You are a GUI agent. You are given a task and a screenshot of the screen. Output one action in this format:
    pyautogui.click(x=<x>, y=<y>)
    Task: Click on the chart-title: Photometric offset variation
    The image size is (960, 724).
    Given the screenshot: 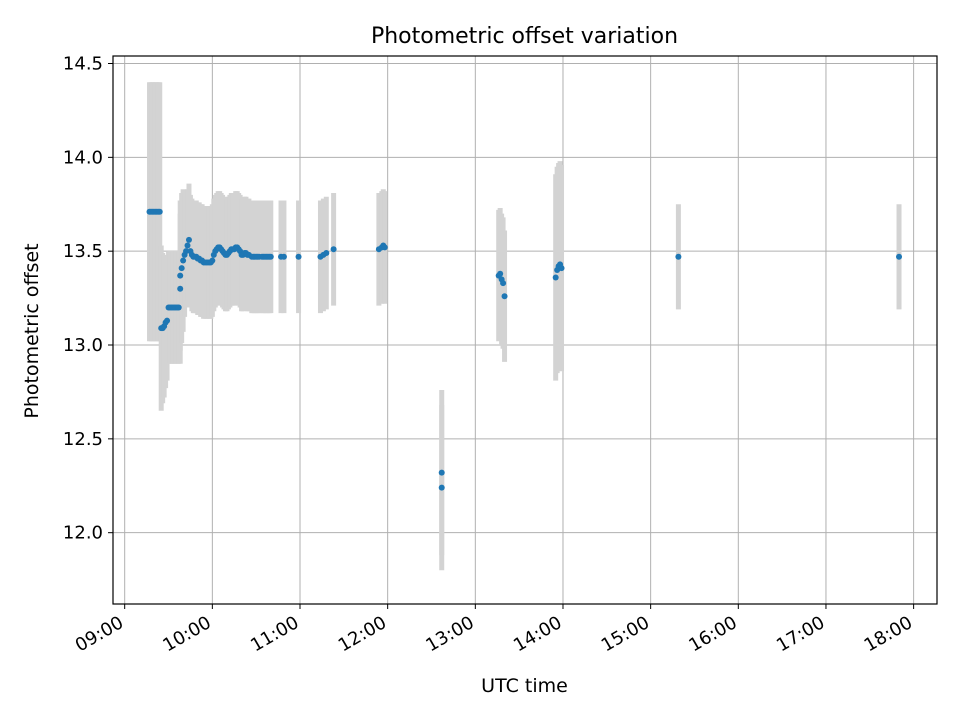 What is the action you would take?
    pyautogui.click(x=524, y=36)
    